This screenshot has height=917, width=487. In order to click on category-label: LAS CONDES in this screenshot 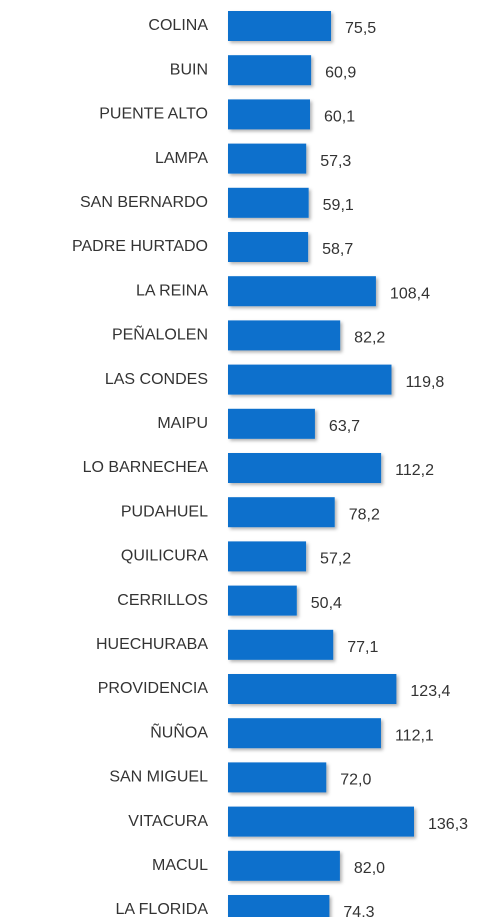, I will do `click(156, 379)`.